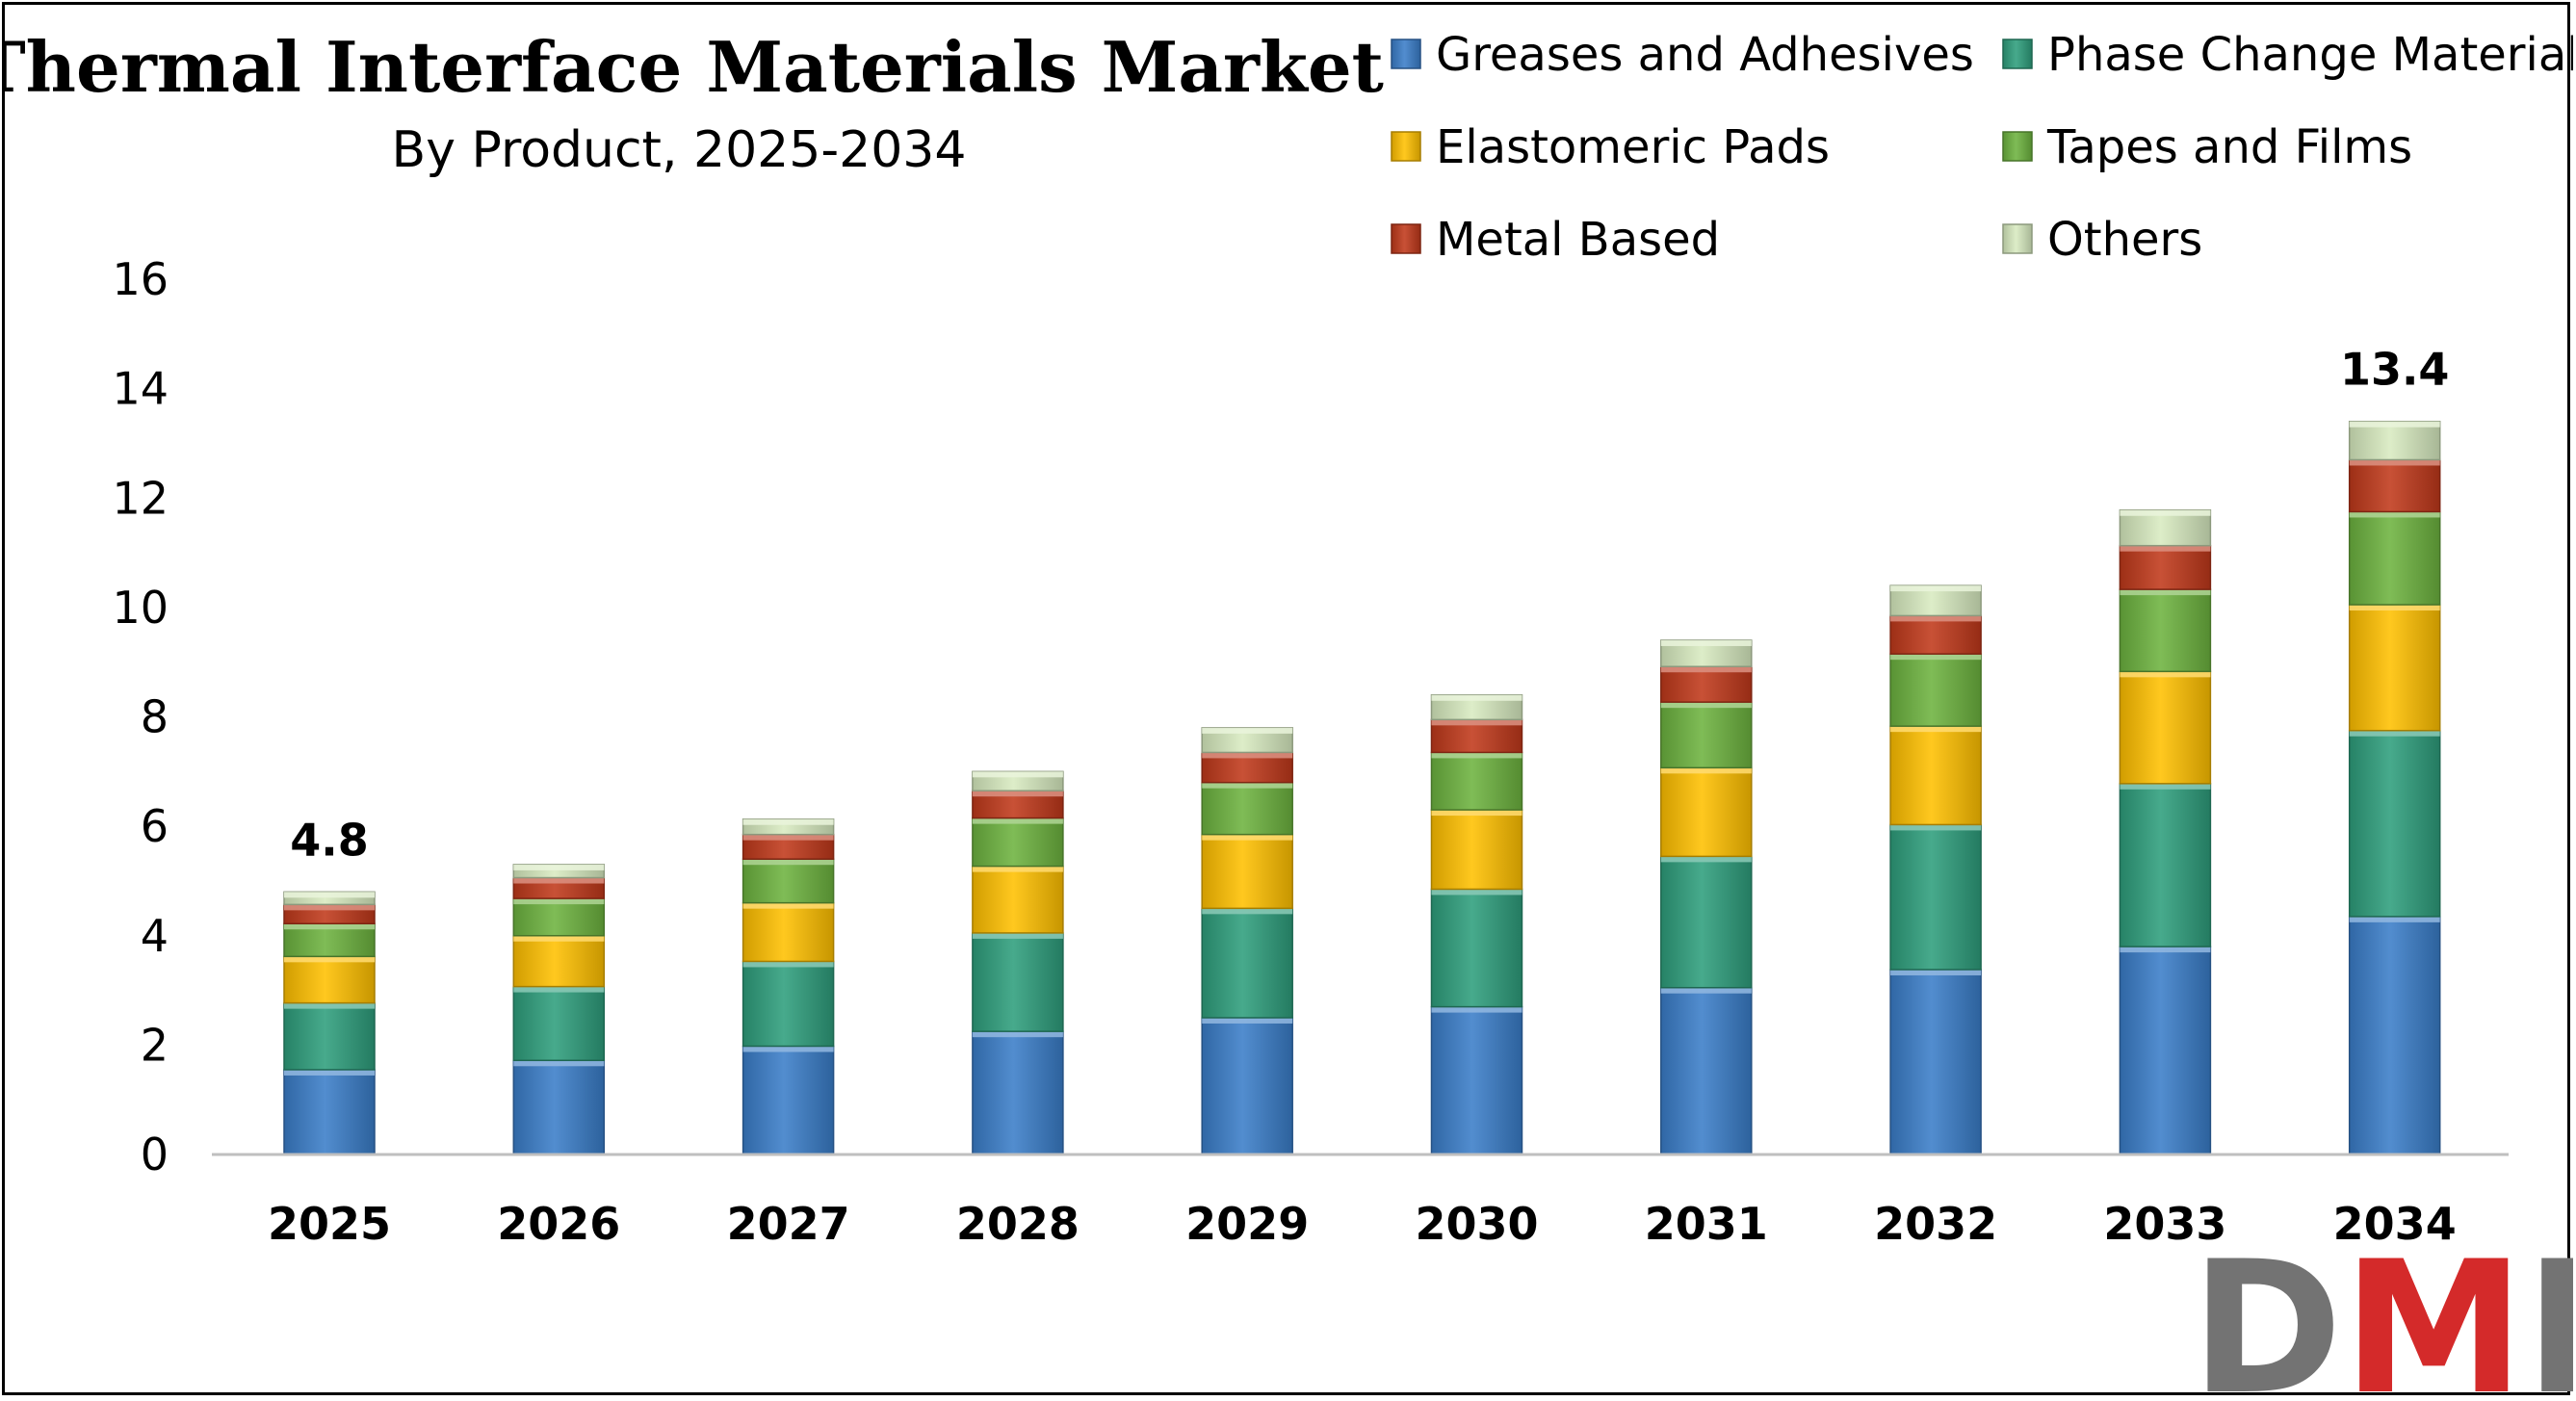 The image size is (2576, 1401). I want to click on bar-highlight-greases-and-adhesives-2028, so click(1017, 1034).